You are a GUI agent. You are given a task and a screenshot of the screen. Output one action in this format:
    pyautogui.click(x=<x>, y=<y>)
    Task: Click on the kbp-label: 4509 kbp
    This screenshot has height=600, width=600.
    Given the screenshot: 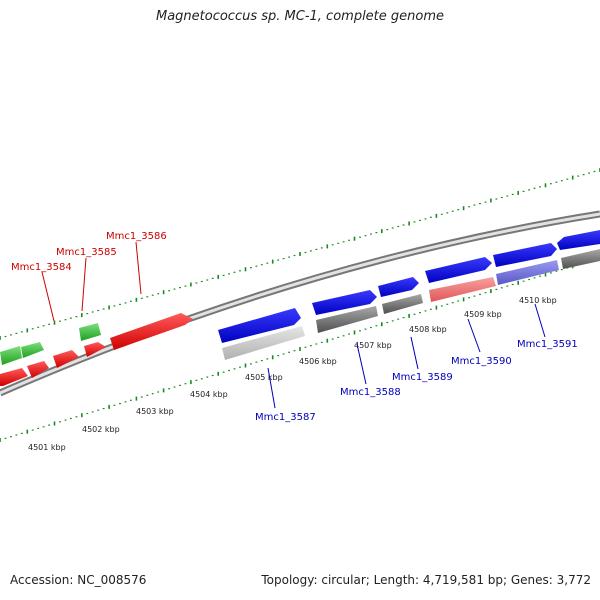 What is the action you would take?
    pyautogui.click(x=483, y=314)
    